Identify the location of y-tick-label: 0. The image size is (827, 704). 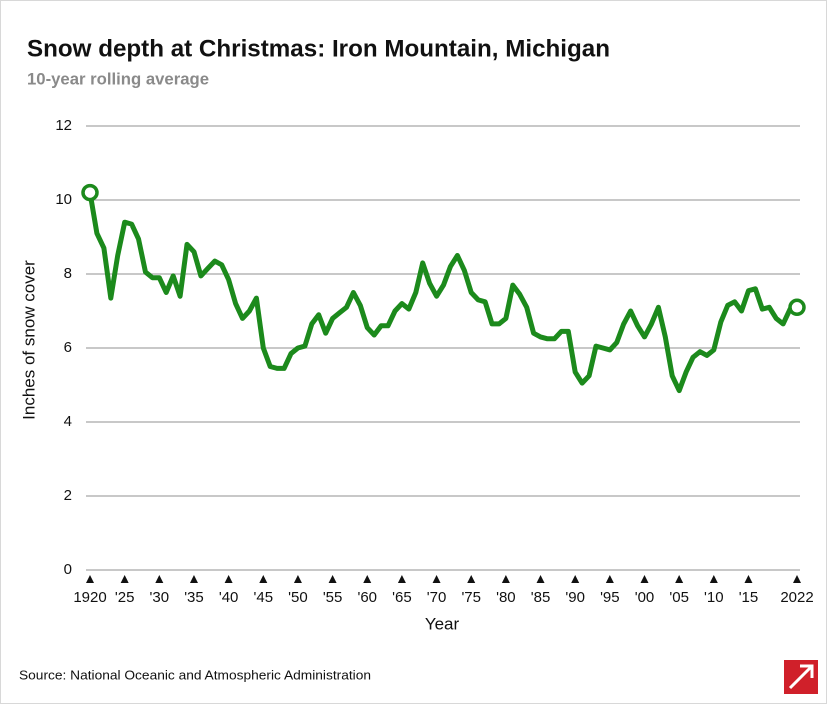
(68, 569).